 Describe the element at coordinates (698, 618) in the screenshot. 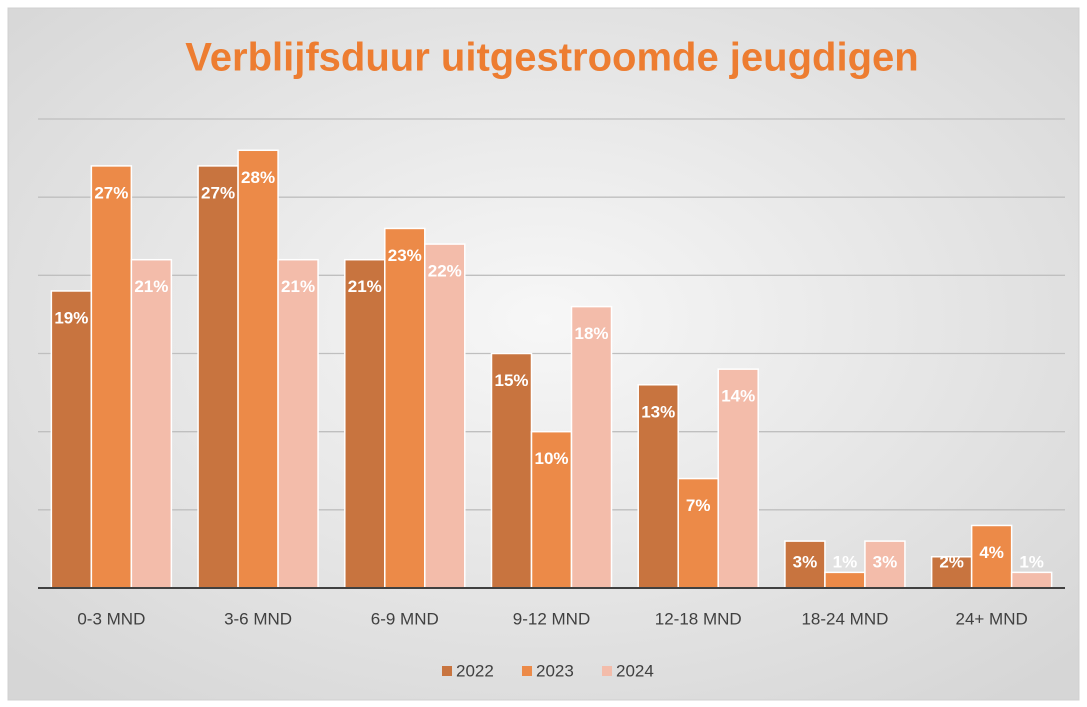

I see `x-tick-label: 12-18 MND` at that location.